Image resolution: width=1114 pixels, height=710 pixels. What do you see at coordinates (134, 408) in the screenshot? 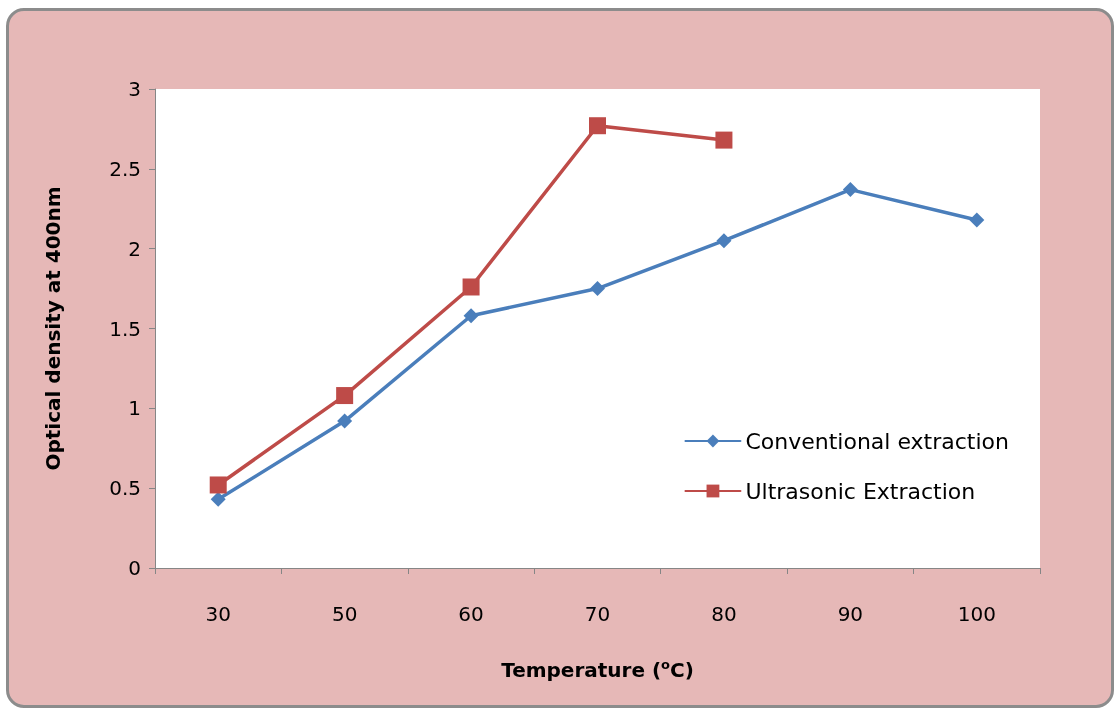
I see `y-tick-label: 1` at bounding box center [134, 408].